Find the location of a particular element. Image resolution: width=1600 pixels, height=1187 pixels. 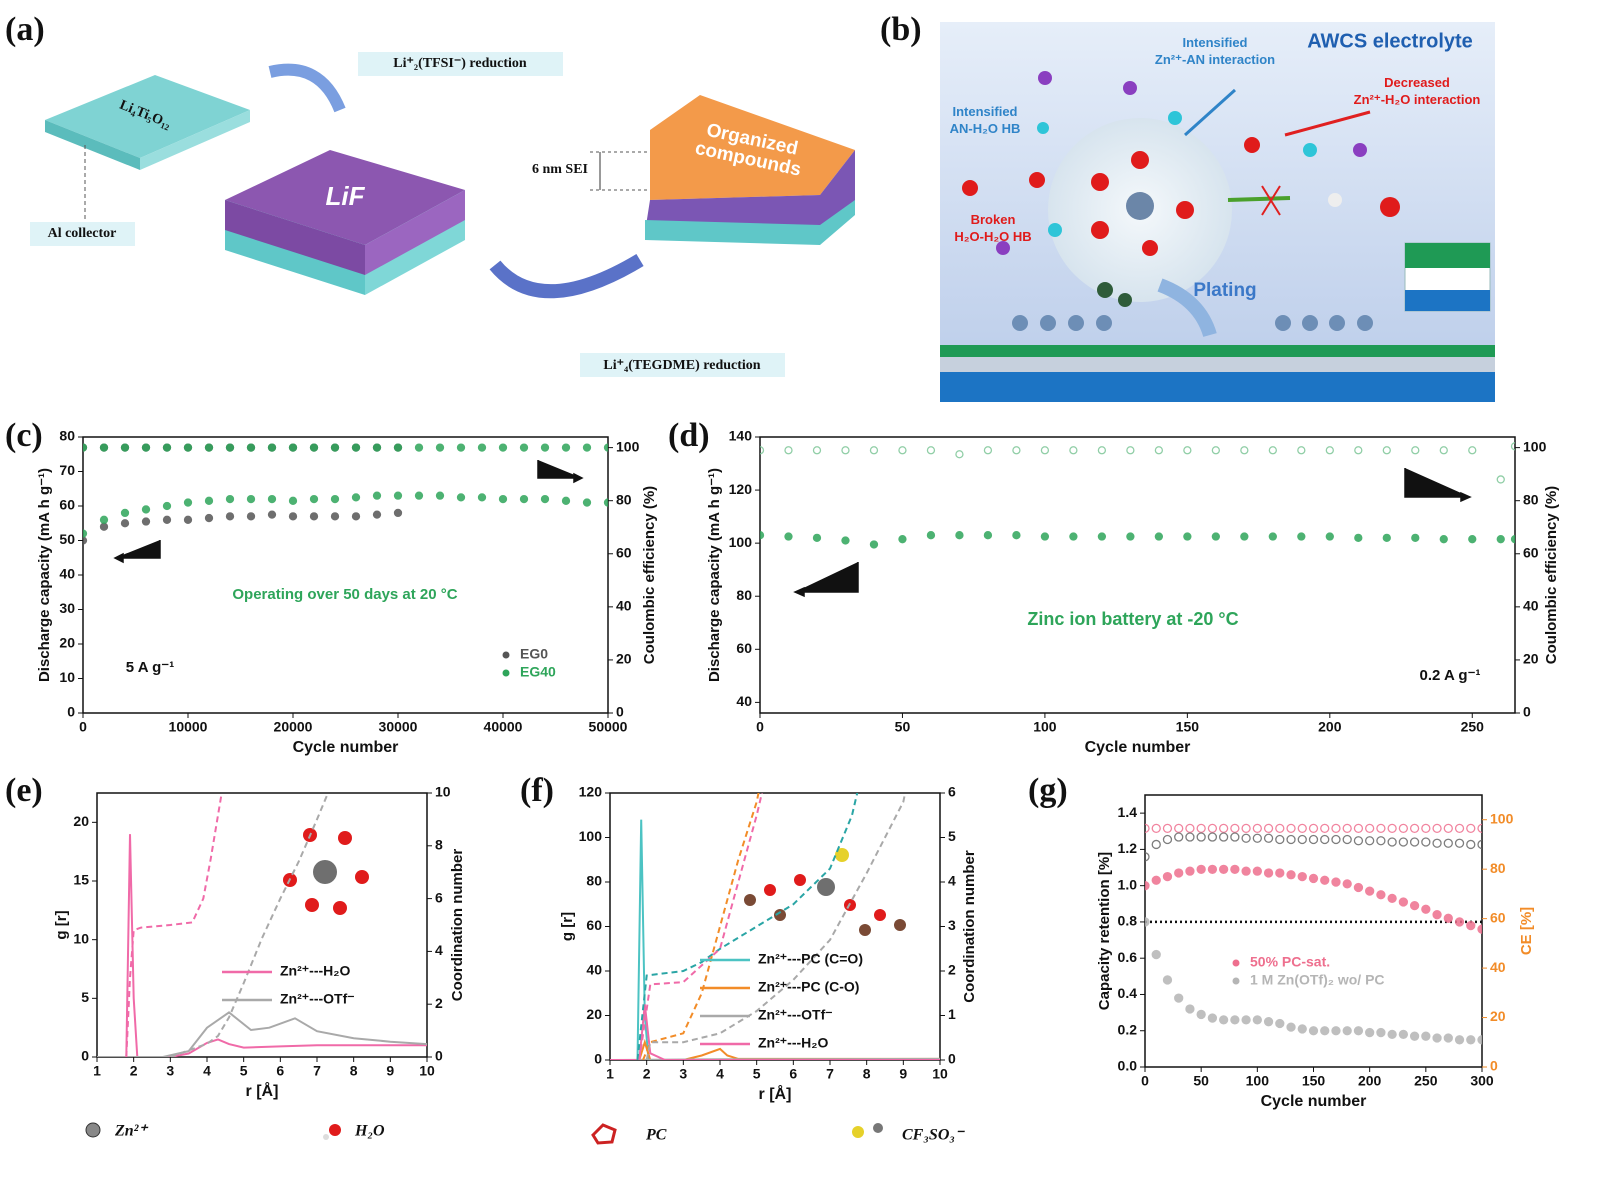

title: AWCS electrolyte is located at coordinates (1390, 41).